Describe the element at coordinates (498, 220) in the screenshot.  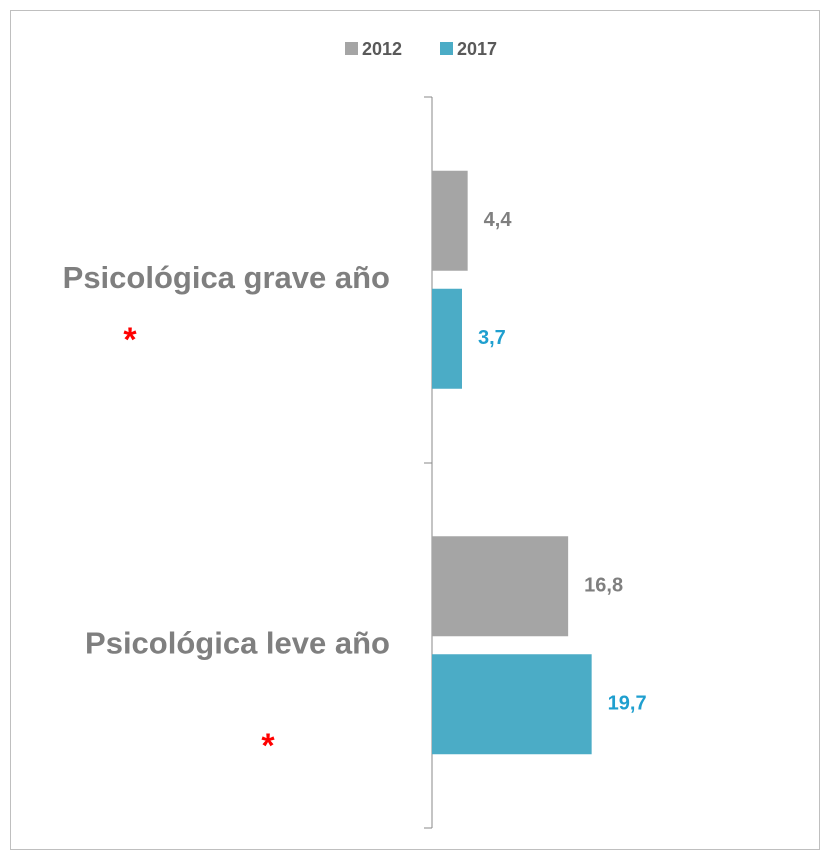
I see `value-label: 4,4` at that location.